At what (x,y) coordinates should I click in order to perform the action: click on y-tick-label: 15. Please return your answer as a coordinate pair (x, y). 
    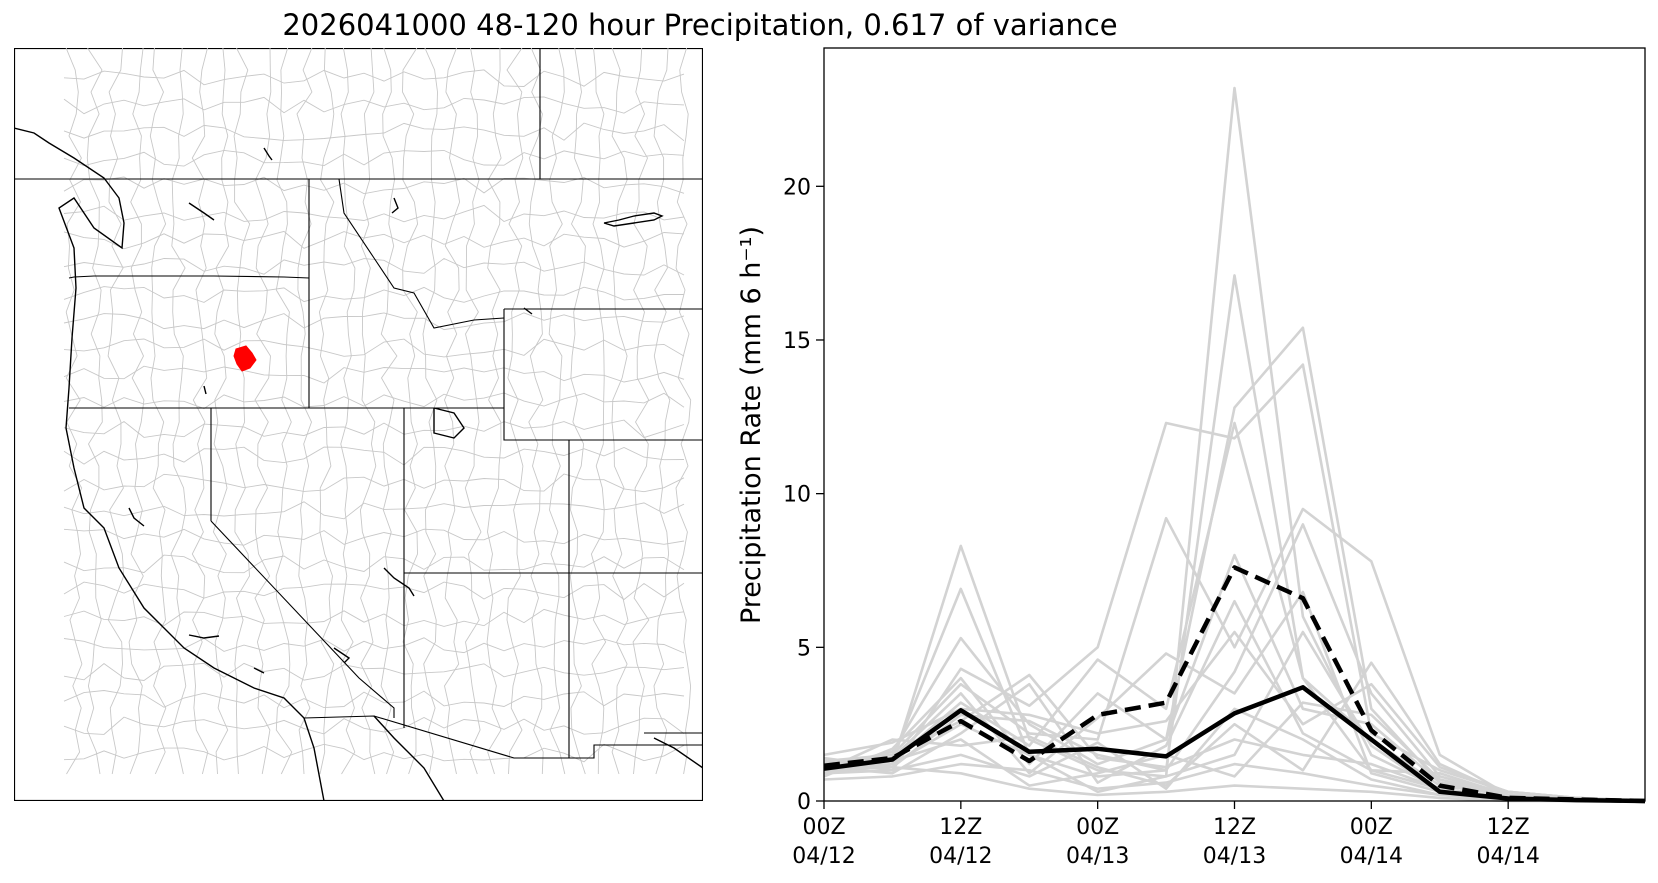
    Looking at the image, I should click on (797, 341).